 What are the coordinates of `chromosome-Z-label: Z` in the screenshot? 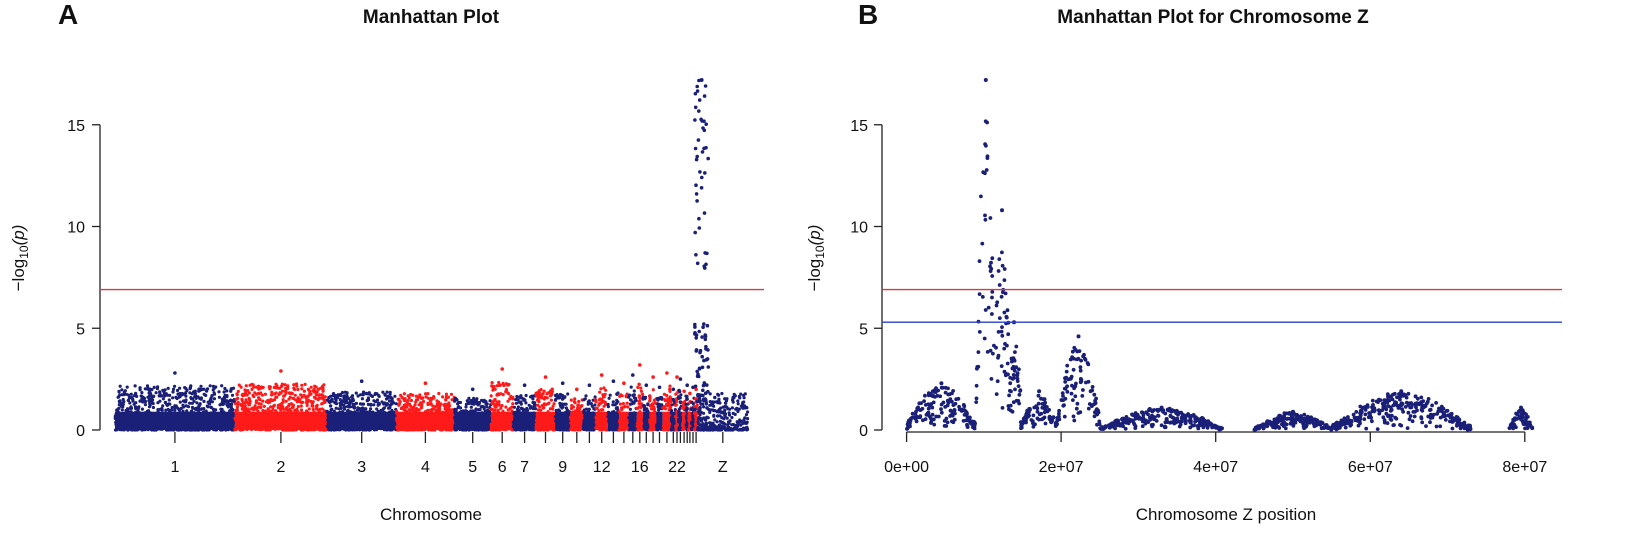 It's located at (723, 467).